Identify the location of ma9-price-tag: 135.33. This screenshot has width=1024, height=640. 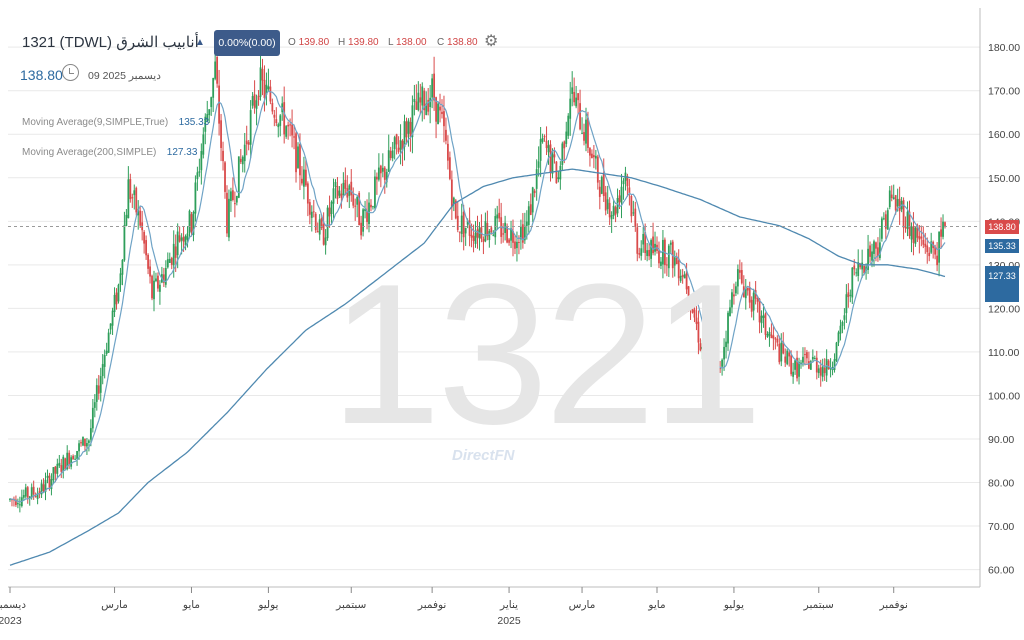
(1002, 245).